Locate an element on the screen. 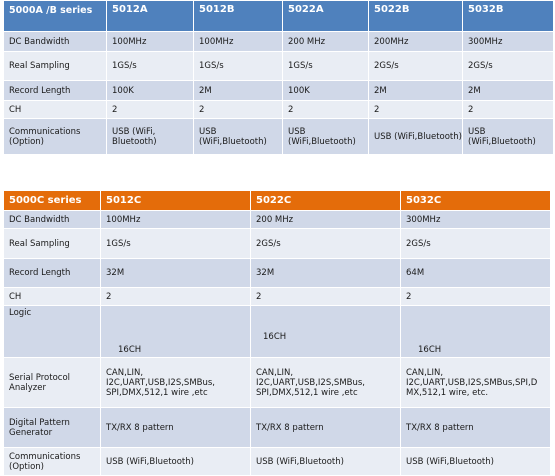 The width and height of the screenshot is (555, 476). row-label: Digital Pattern Generator is located at coordinates (52, 427).